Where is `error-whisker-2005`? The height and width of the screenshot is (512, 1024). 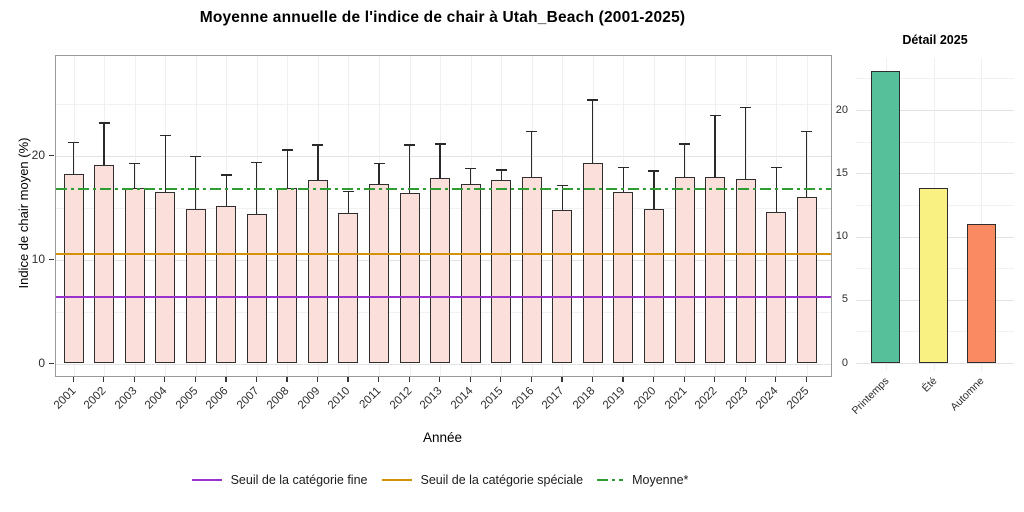
error-whisker-2005 is located at coordinates (196, 182).